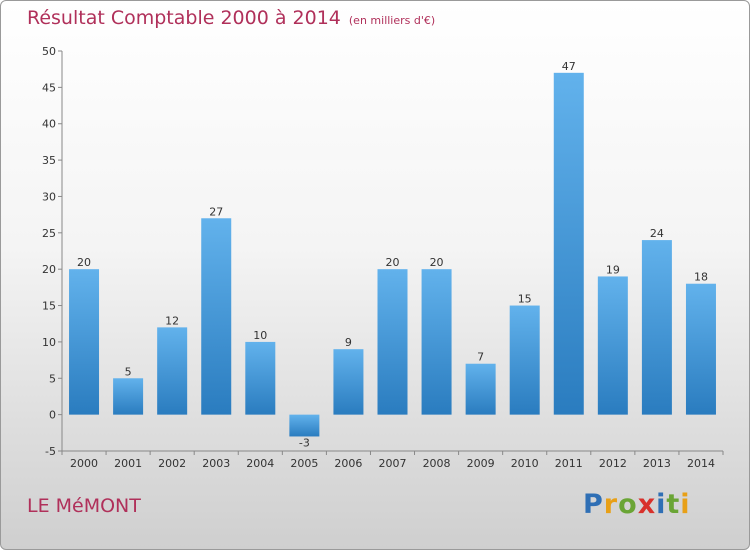  Describe the element at coordinates (348, 463) in the screenshot. I see `x-tick-label: 2006` at that location.